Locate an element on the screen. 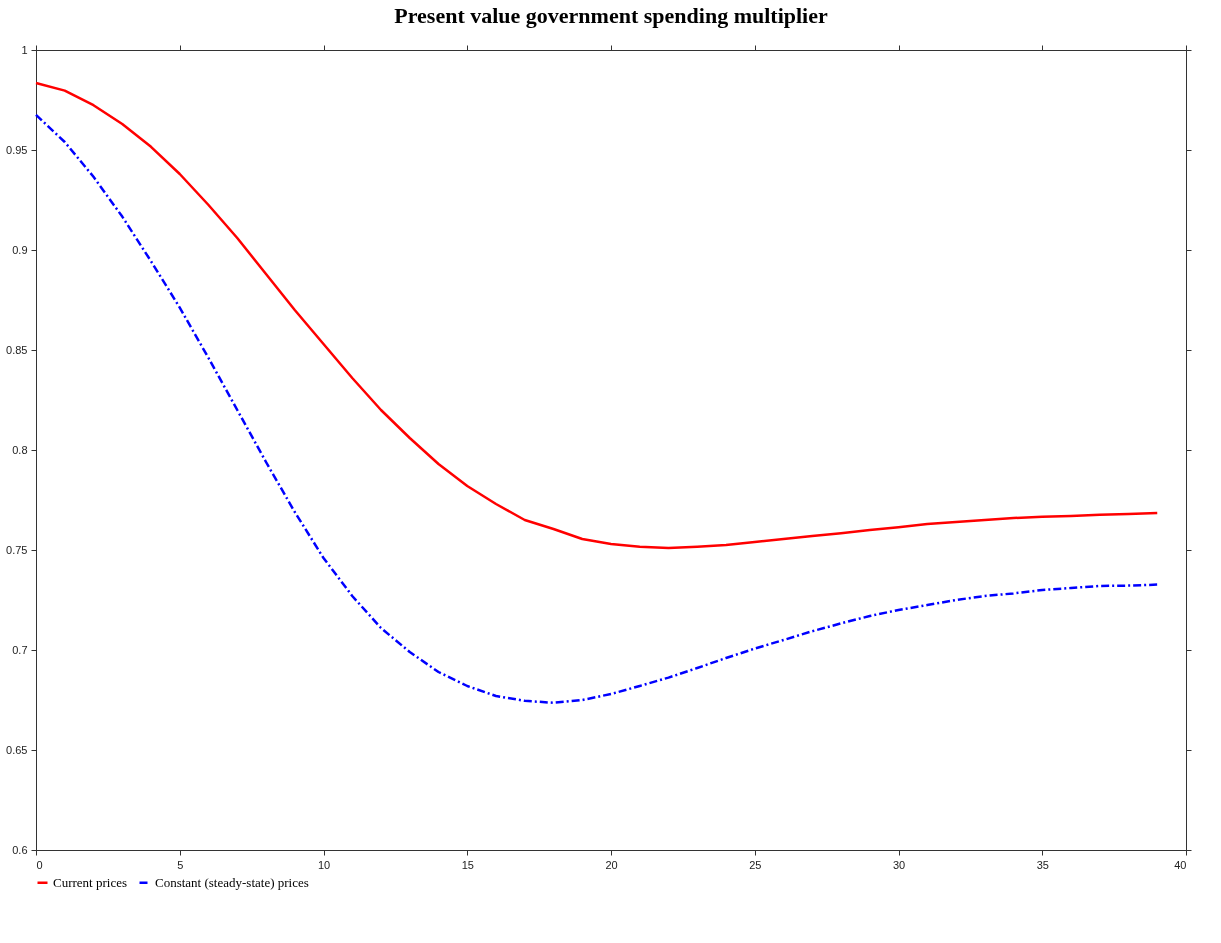 Image resolution: width=1221 pixels, height=943 pixels. x-tick-label: 20 is located at coordinates (611, 864).